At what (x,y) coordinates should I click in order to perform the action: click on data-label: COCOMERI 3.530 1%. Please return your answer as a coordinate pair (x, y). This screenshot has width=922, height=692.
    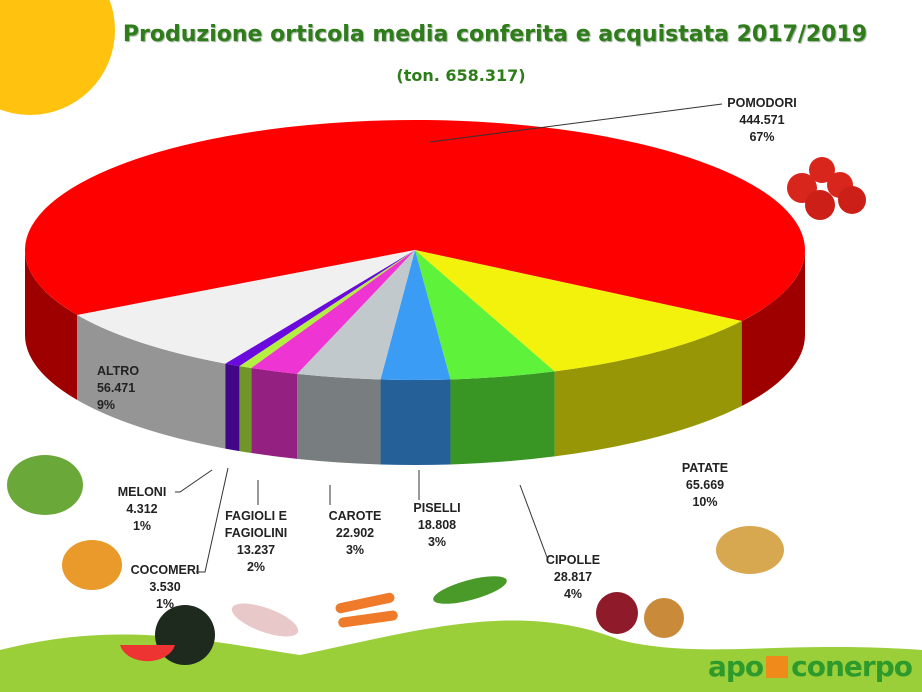
    Looking at the image, I should click on (165, 587).